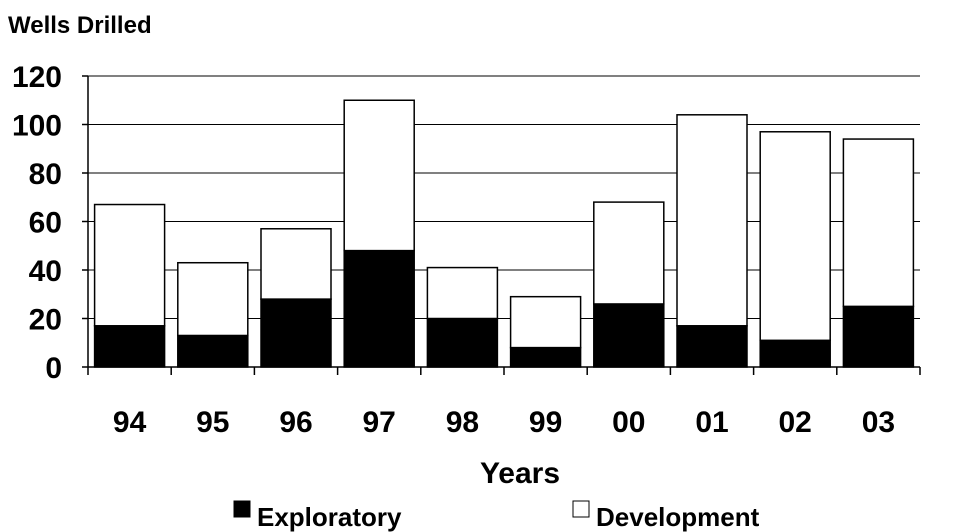 The height and width of the screenshot is (532, 956). What do you see at coordinates (130, 422) in the screenshot?
I see `x-tick-label: 94` at bounding box center [130, 422].